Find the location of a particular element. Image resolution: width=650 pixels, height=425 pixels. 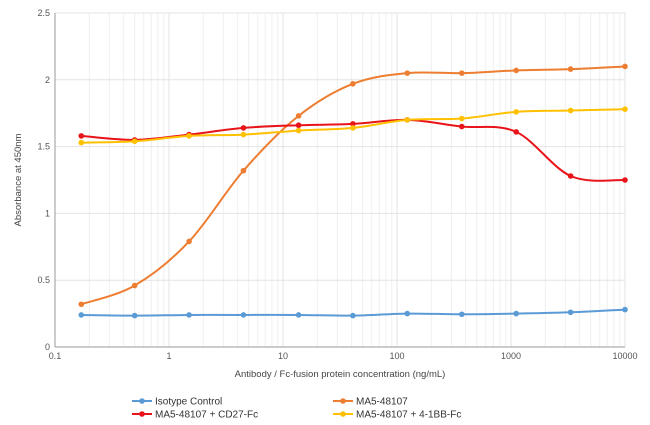

x-tick-label: 1 is located at coordinates (168, 356).